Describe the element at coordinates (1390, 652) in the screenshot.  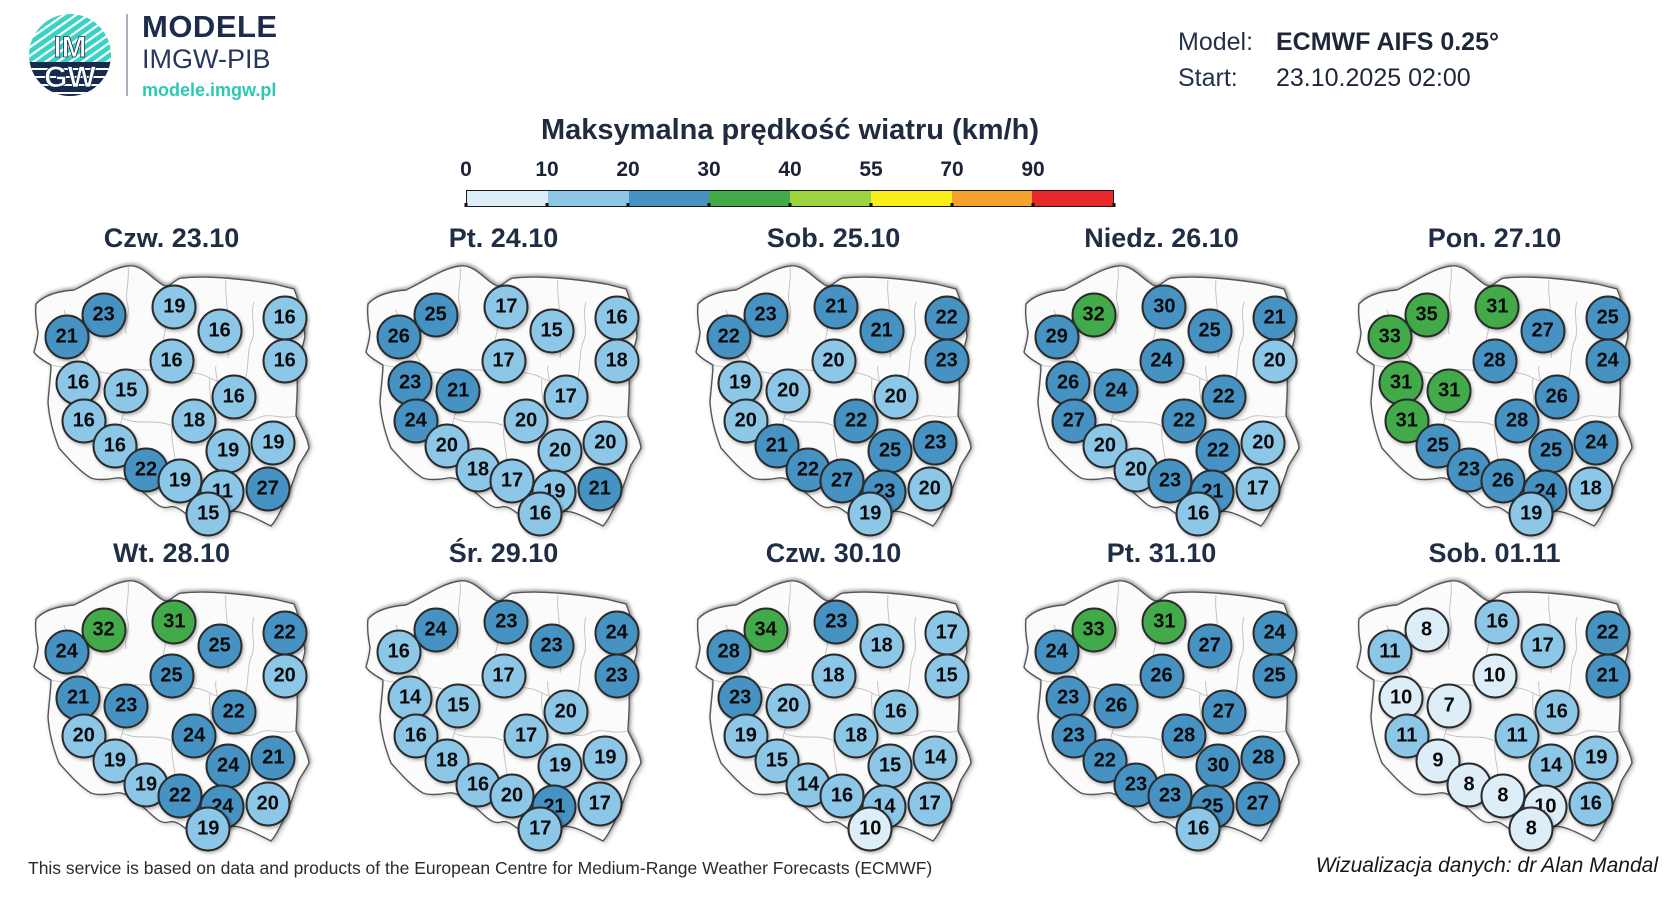
I see `wind-speed-marker: 11` at that location.